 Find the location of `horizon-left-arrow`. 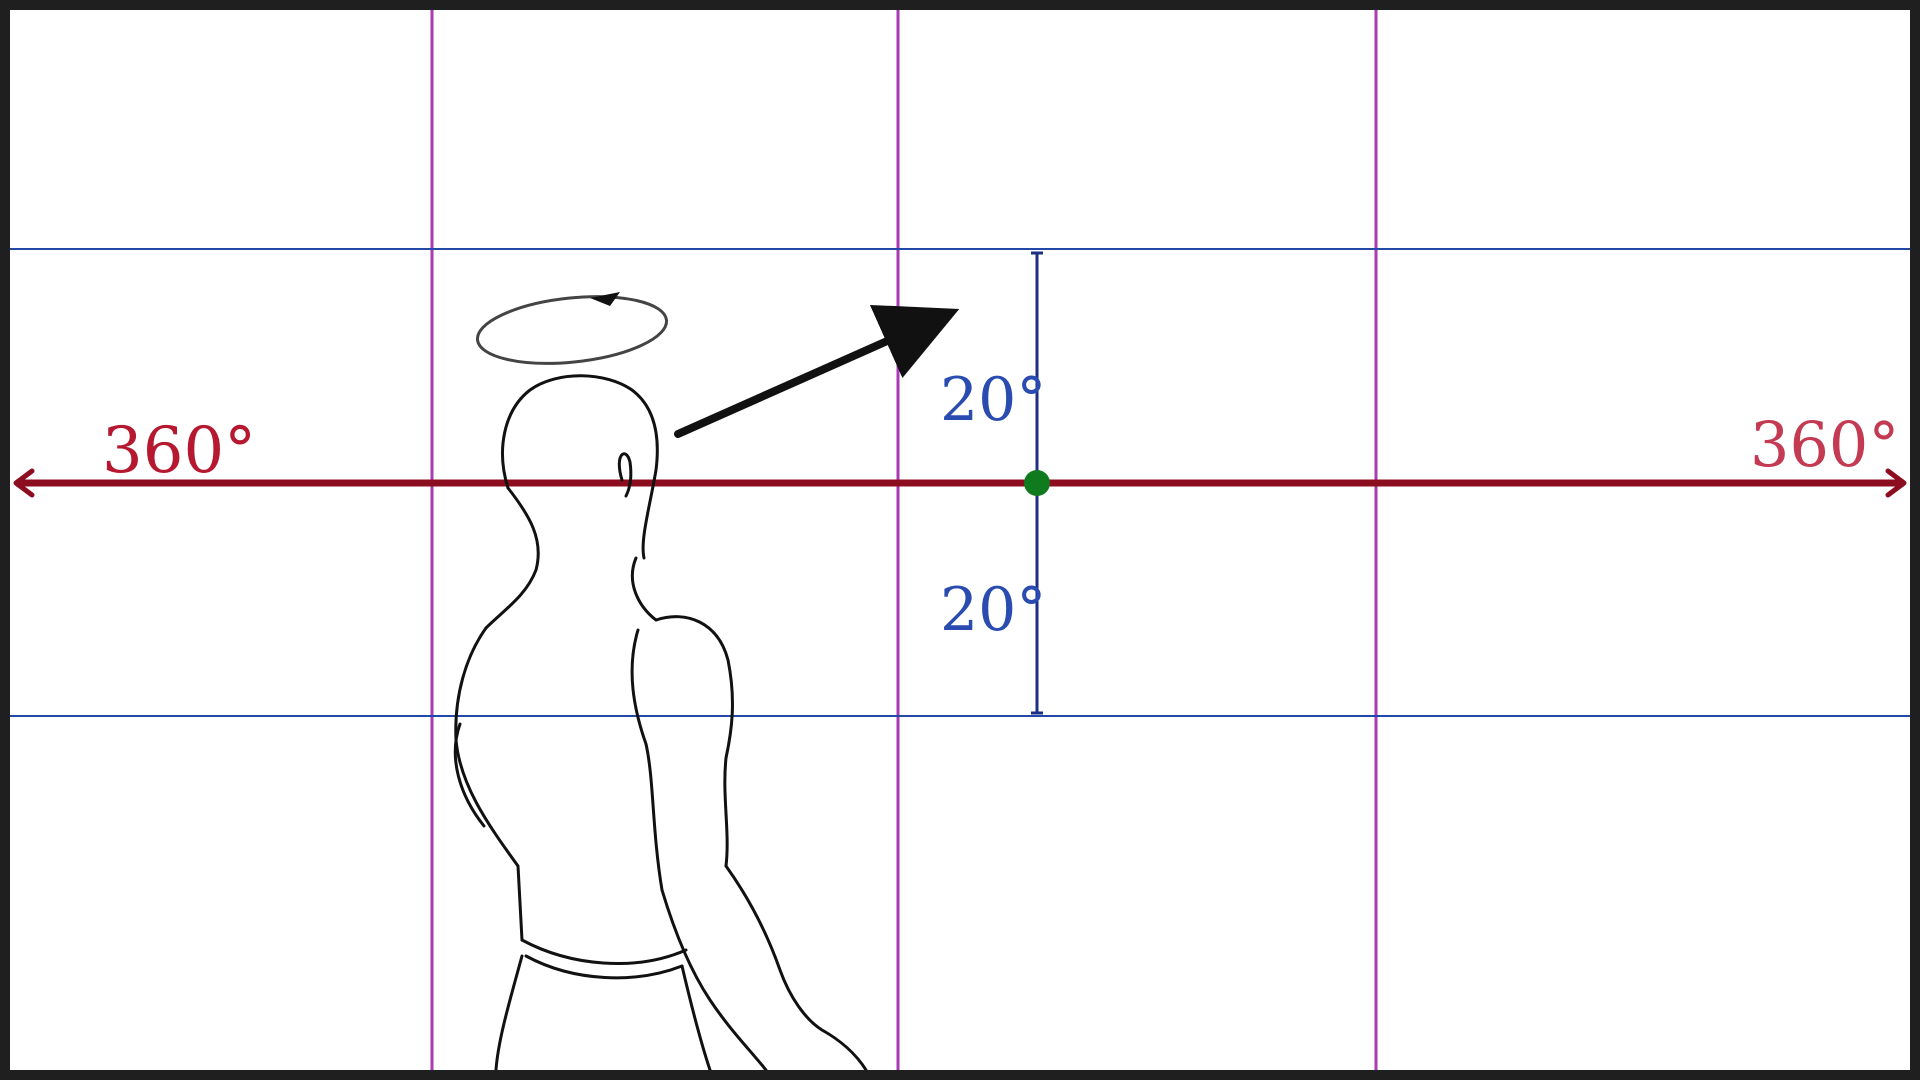

horizon-left-arrow is located at coordinates (24, 483).